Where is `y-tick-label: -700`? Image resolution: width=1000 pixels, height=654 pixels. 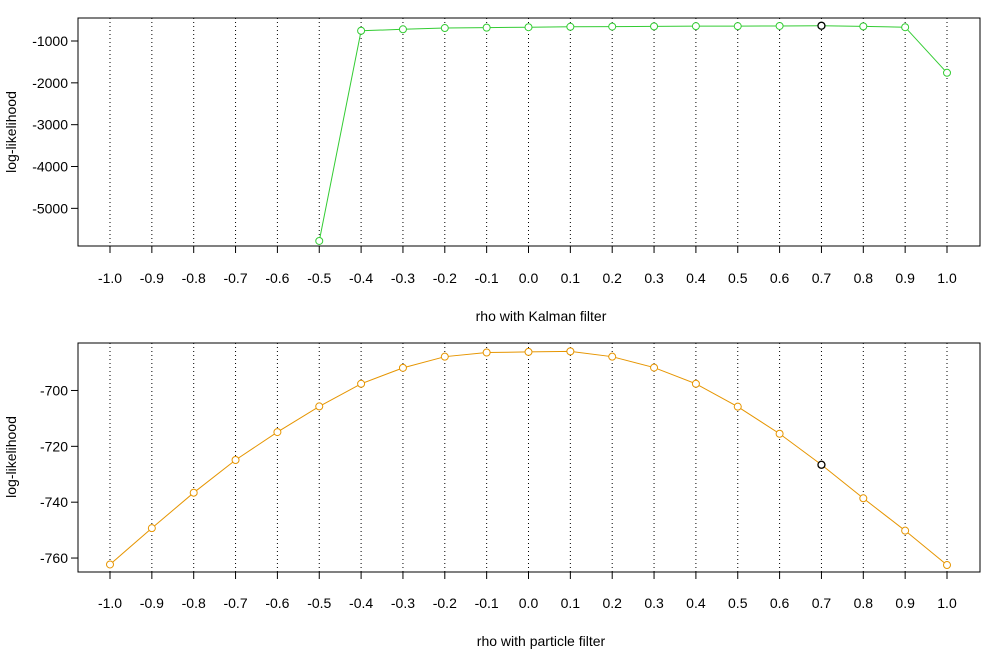 y-tick-label: -700 is located at coordinates (54, 390).